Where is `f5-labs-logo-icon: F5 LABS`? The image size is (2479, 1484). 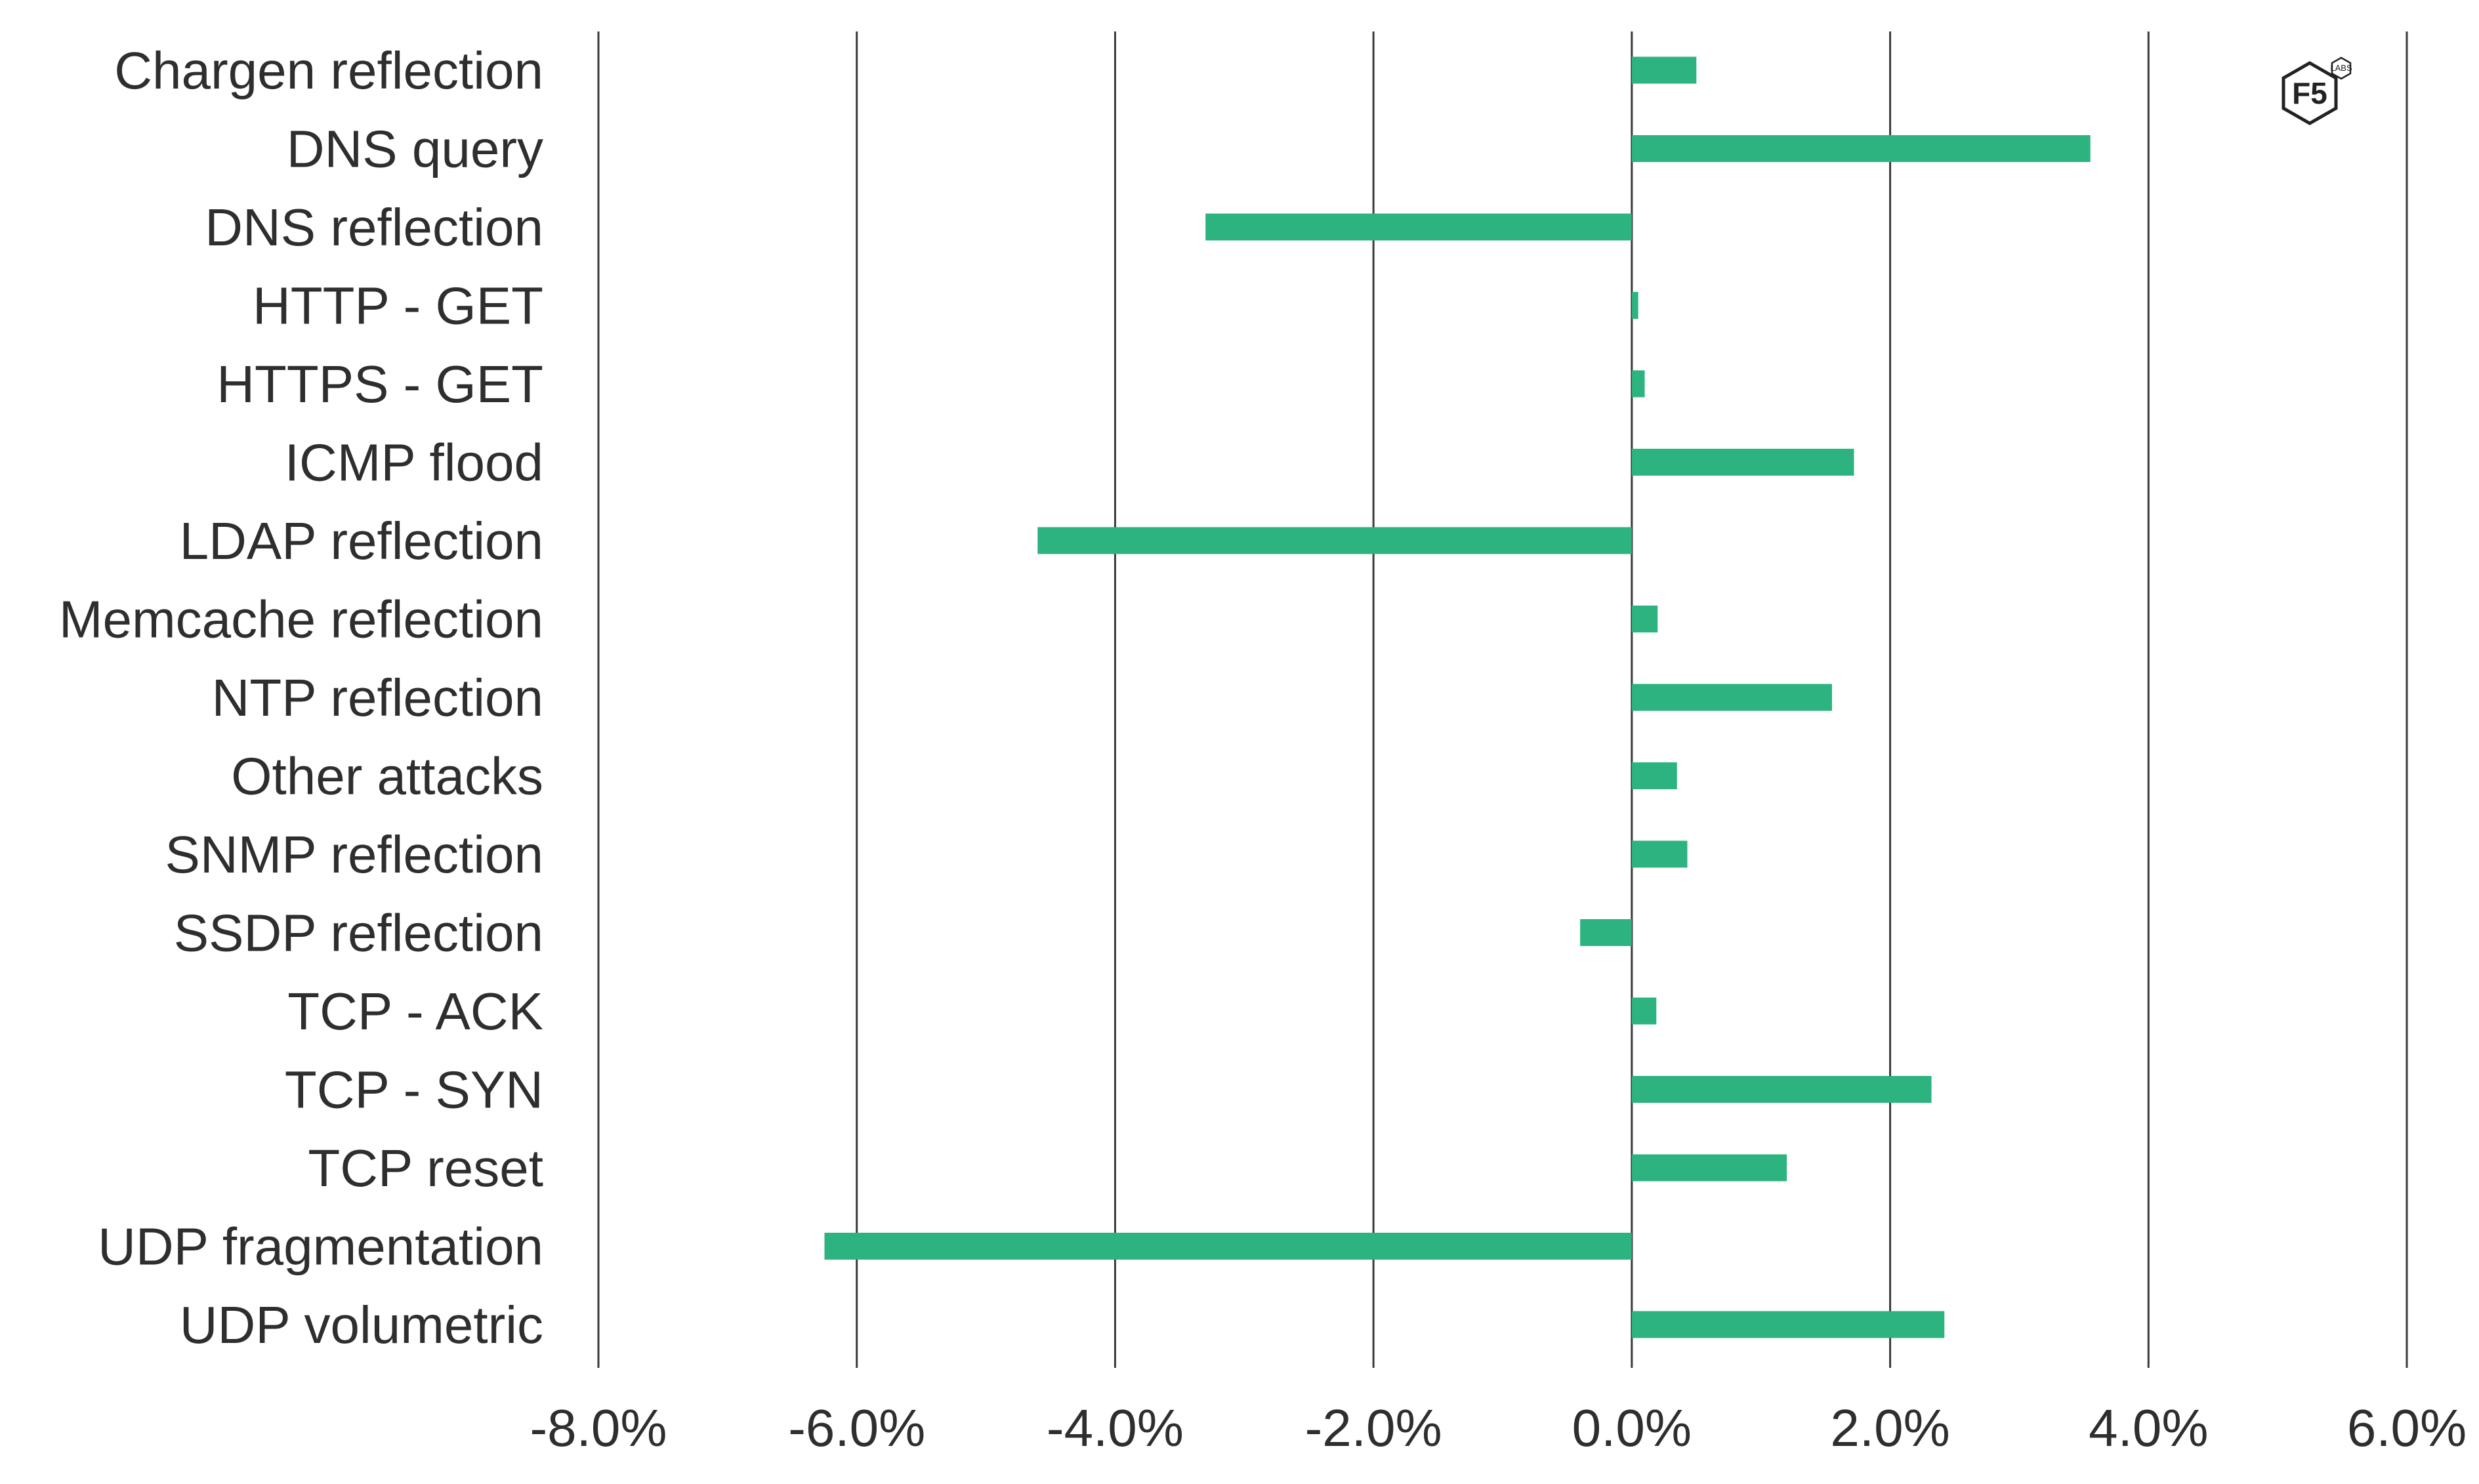
f5-labs-logo-icon: F5 LABS is located at coordinates (2316, 90).